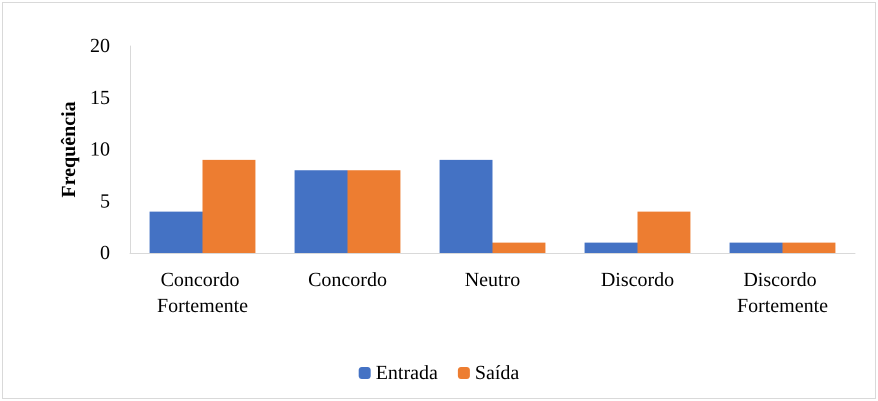  Describe the element at coordinates (69, 149) in the screenshot. I see `y-axis-title: Frequência` at that location.